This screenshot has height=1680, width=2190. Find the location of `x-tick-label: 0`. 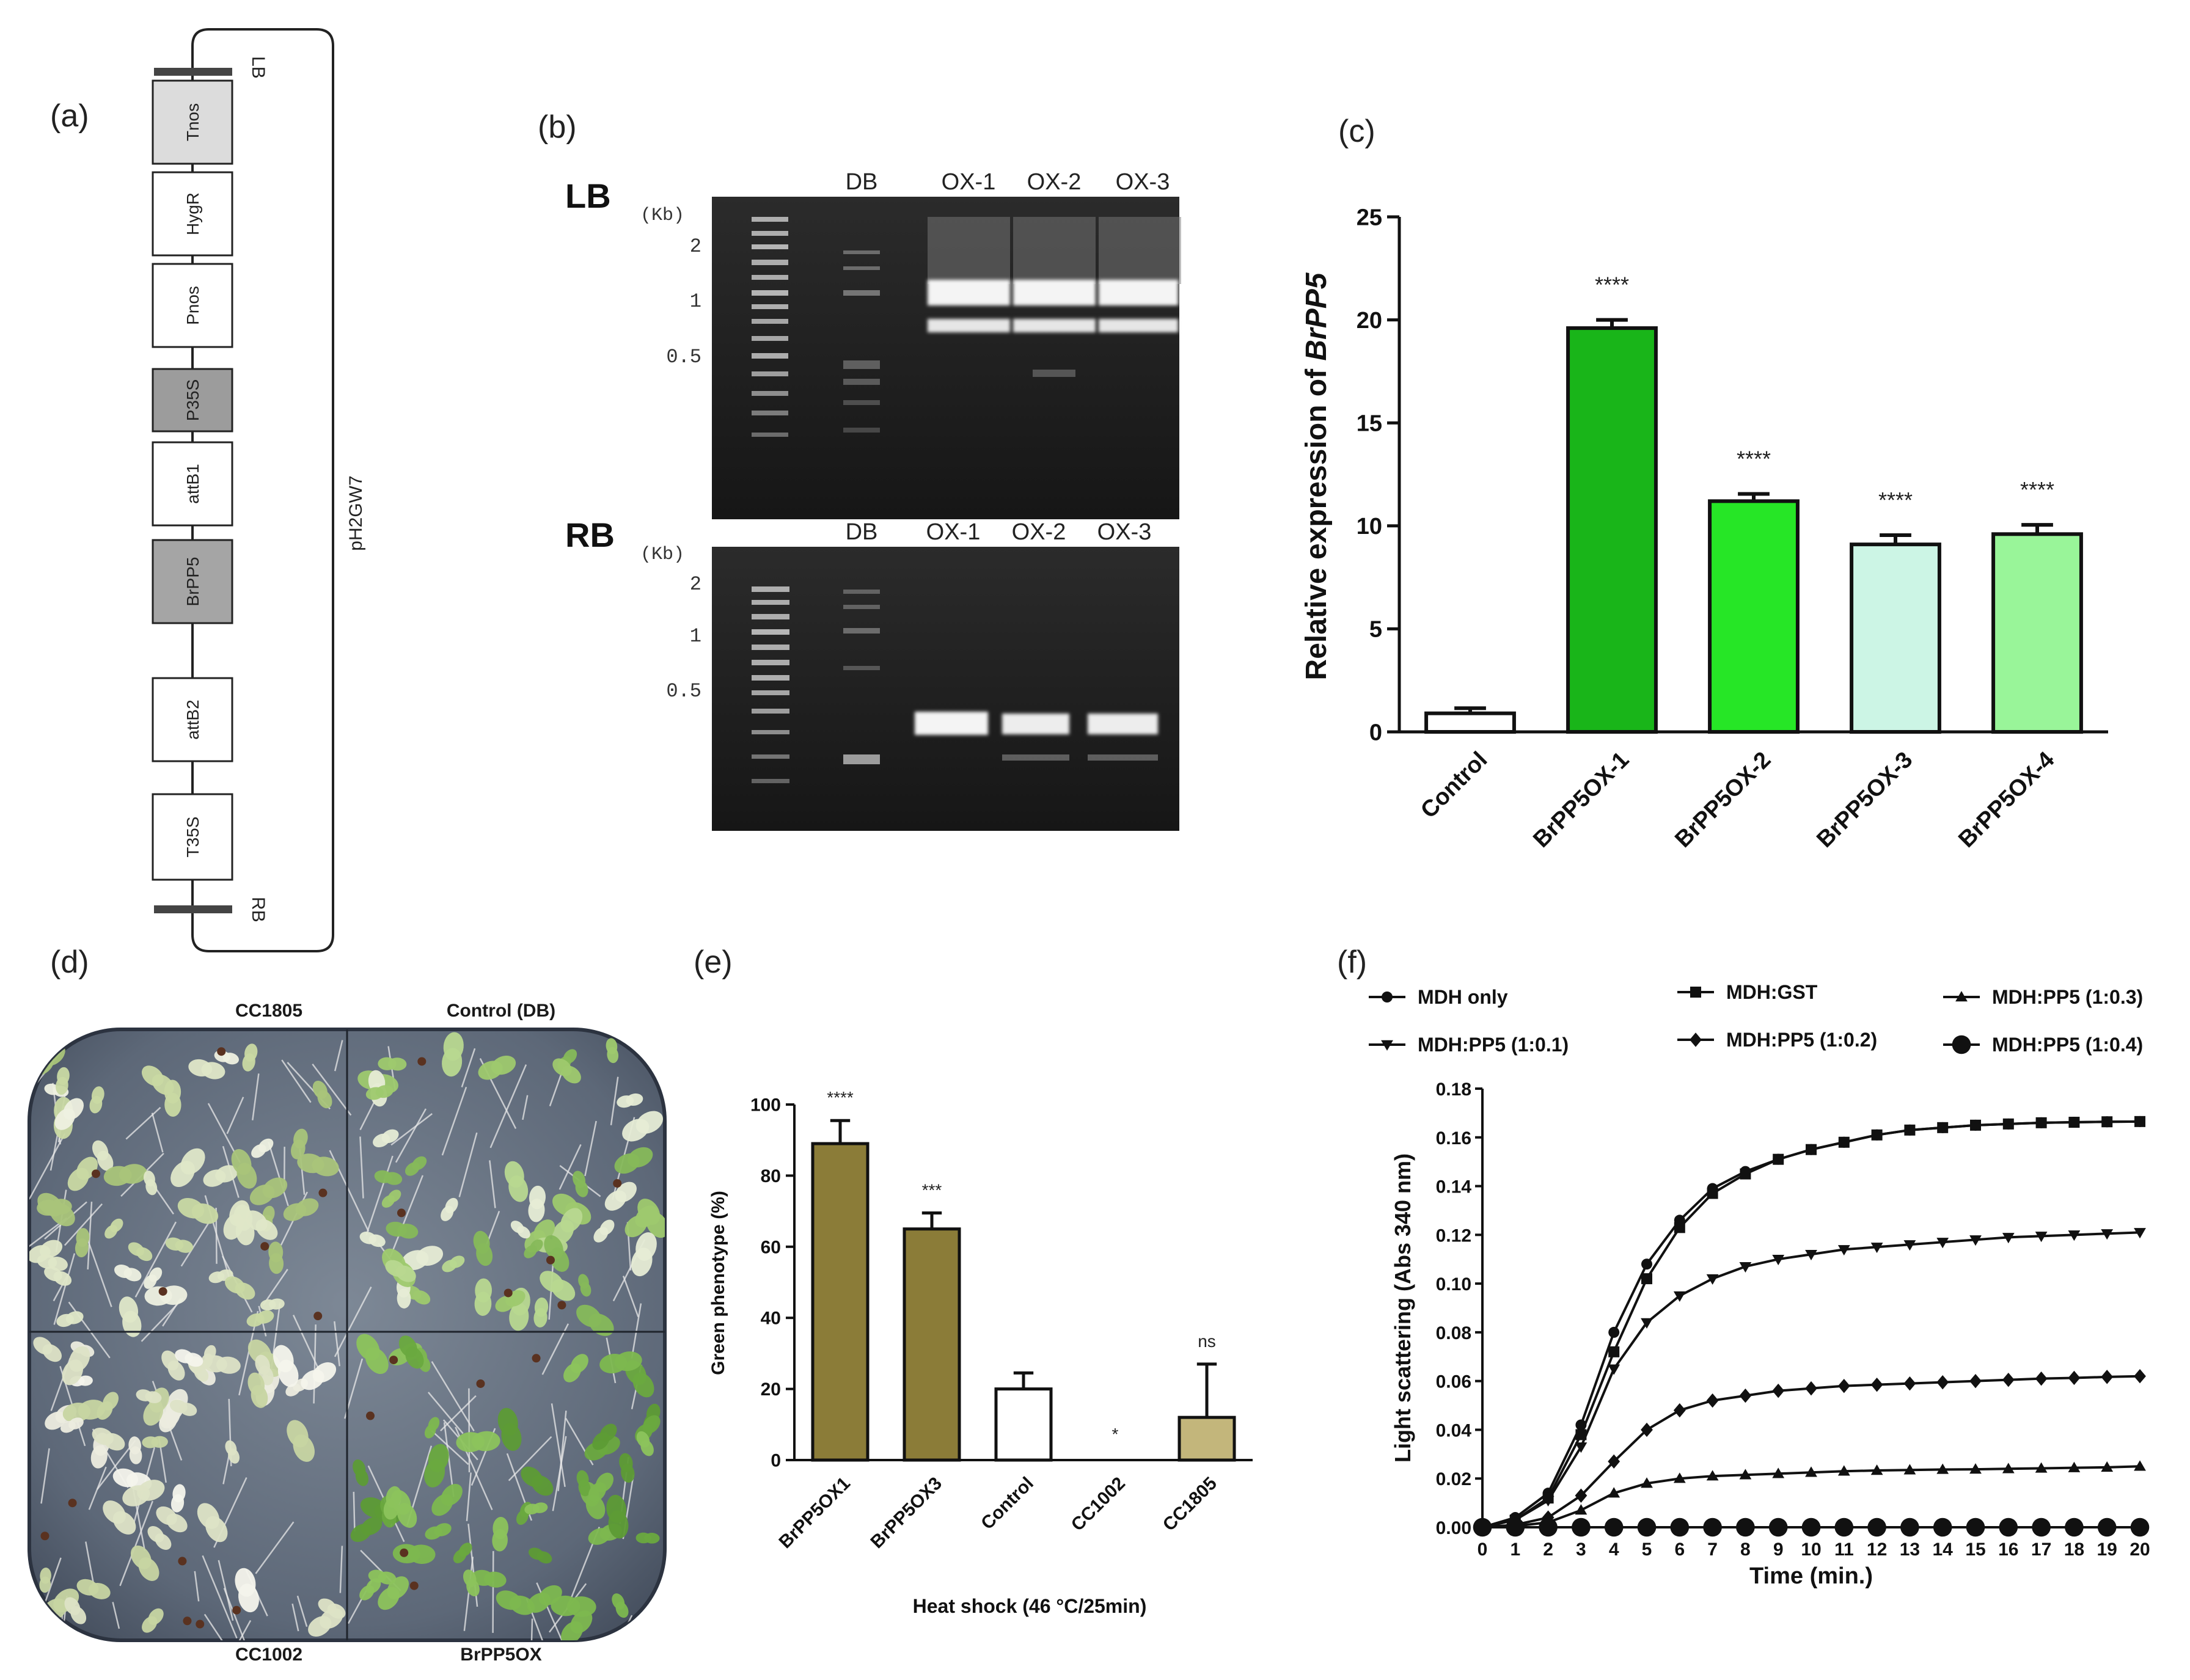

x-tick-label: 0 is located at coordinates (1483, 1549).